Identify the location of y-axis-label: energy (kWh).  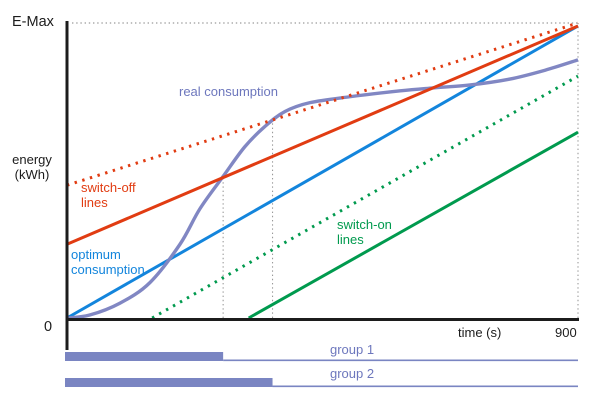
(32, 167).